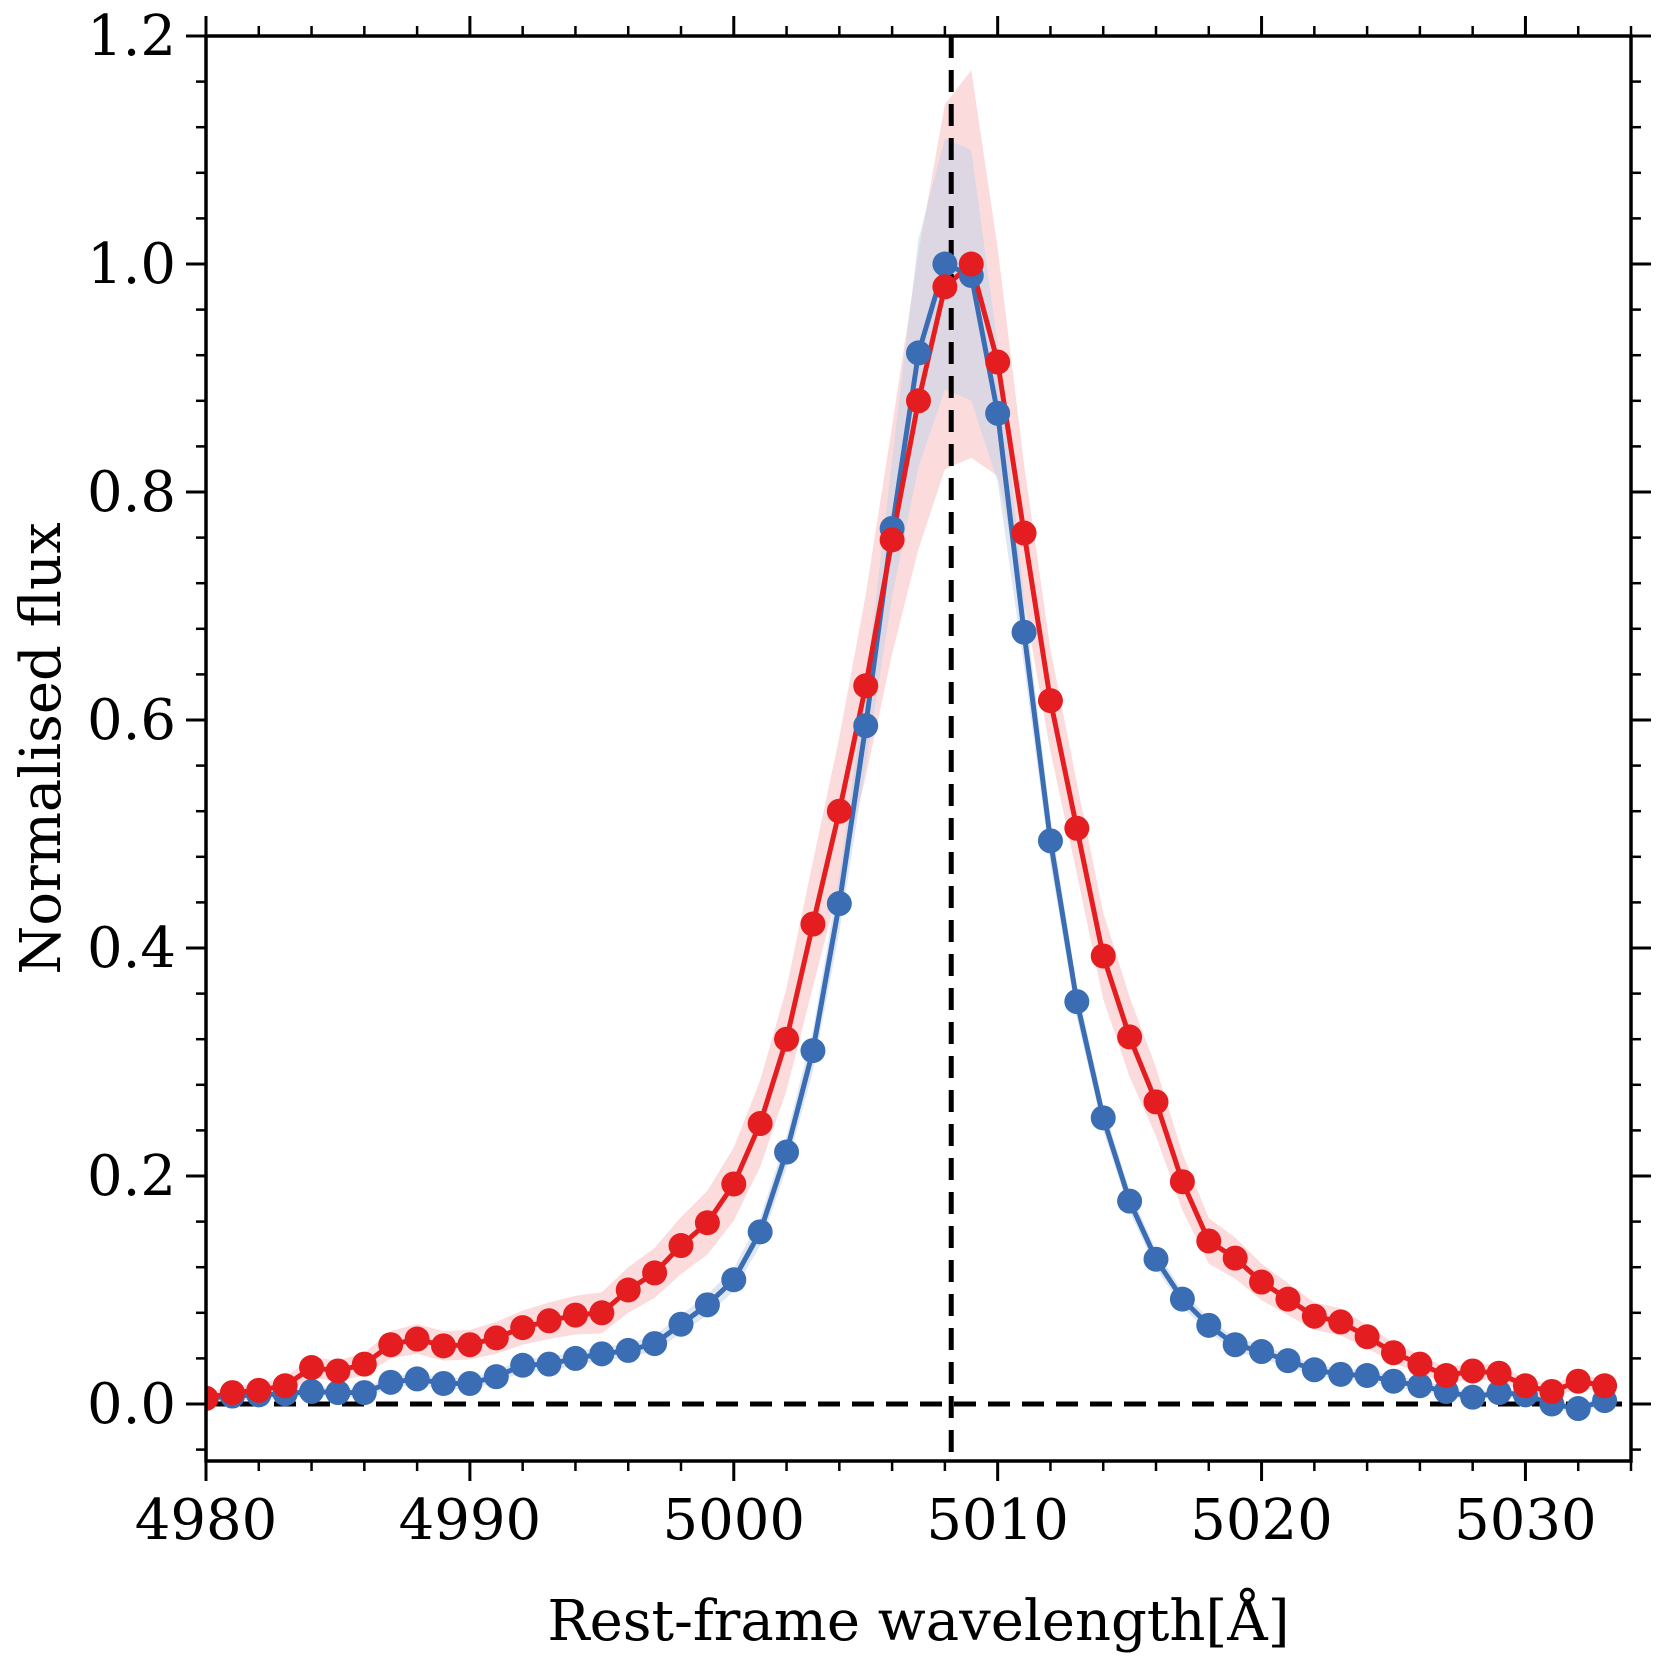 This screenshot has width=1661, height=1661. Describe the element at coordinates (131, 1176) in the screenshot. I see `y-tick-label: 0.2` at that location.